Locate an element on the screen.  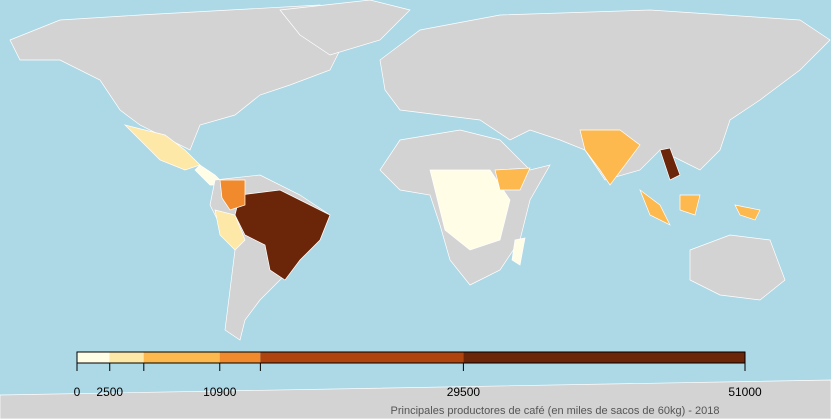
legend-tick-label: 29500 is located at coordinates (464, 392).